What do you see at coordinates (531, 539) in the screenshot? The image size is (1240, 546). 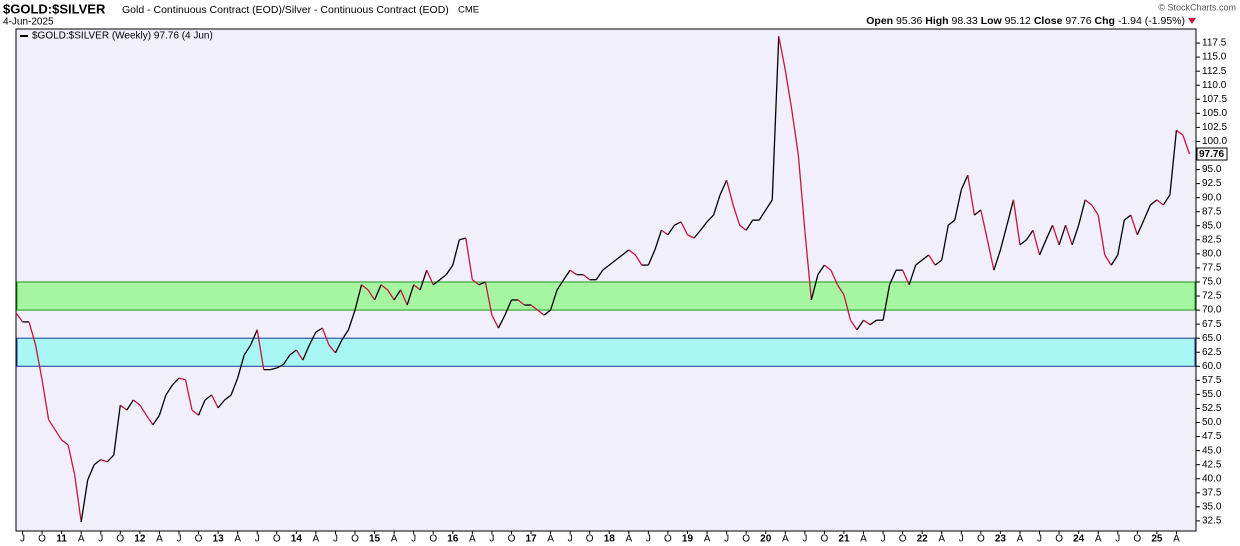 I see `x-tick-label: 17` at bounding box center [531, 539].